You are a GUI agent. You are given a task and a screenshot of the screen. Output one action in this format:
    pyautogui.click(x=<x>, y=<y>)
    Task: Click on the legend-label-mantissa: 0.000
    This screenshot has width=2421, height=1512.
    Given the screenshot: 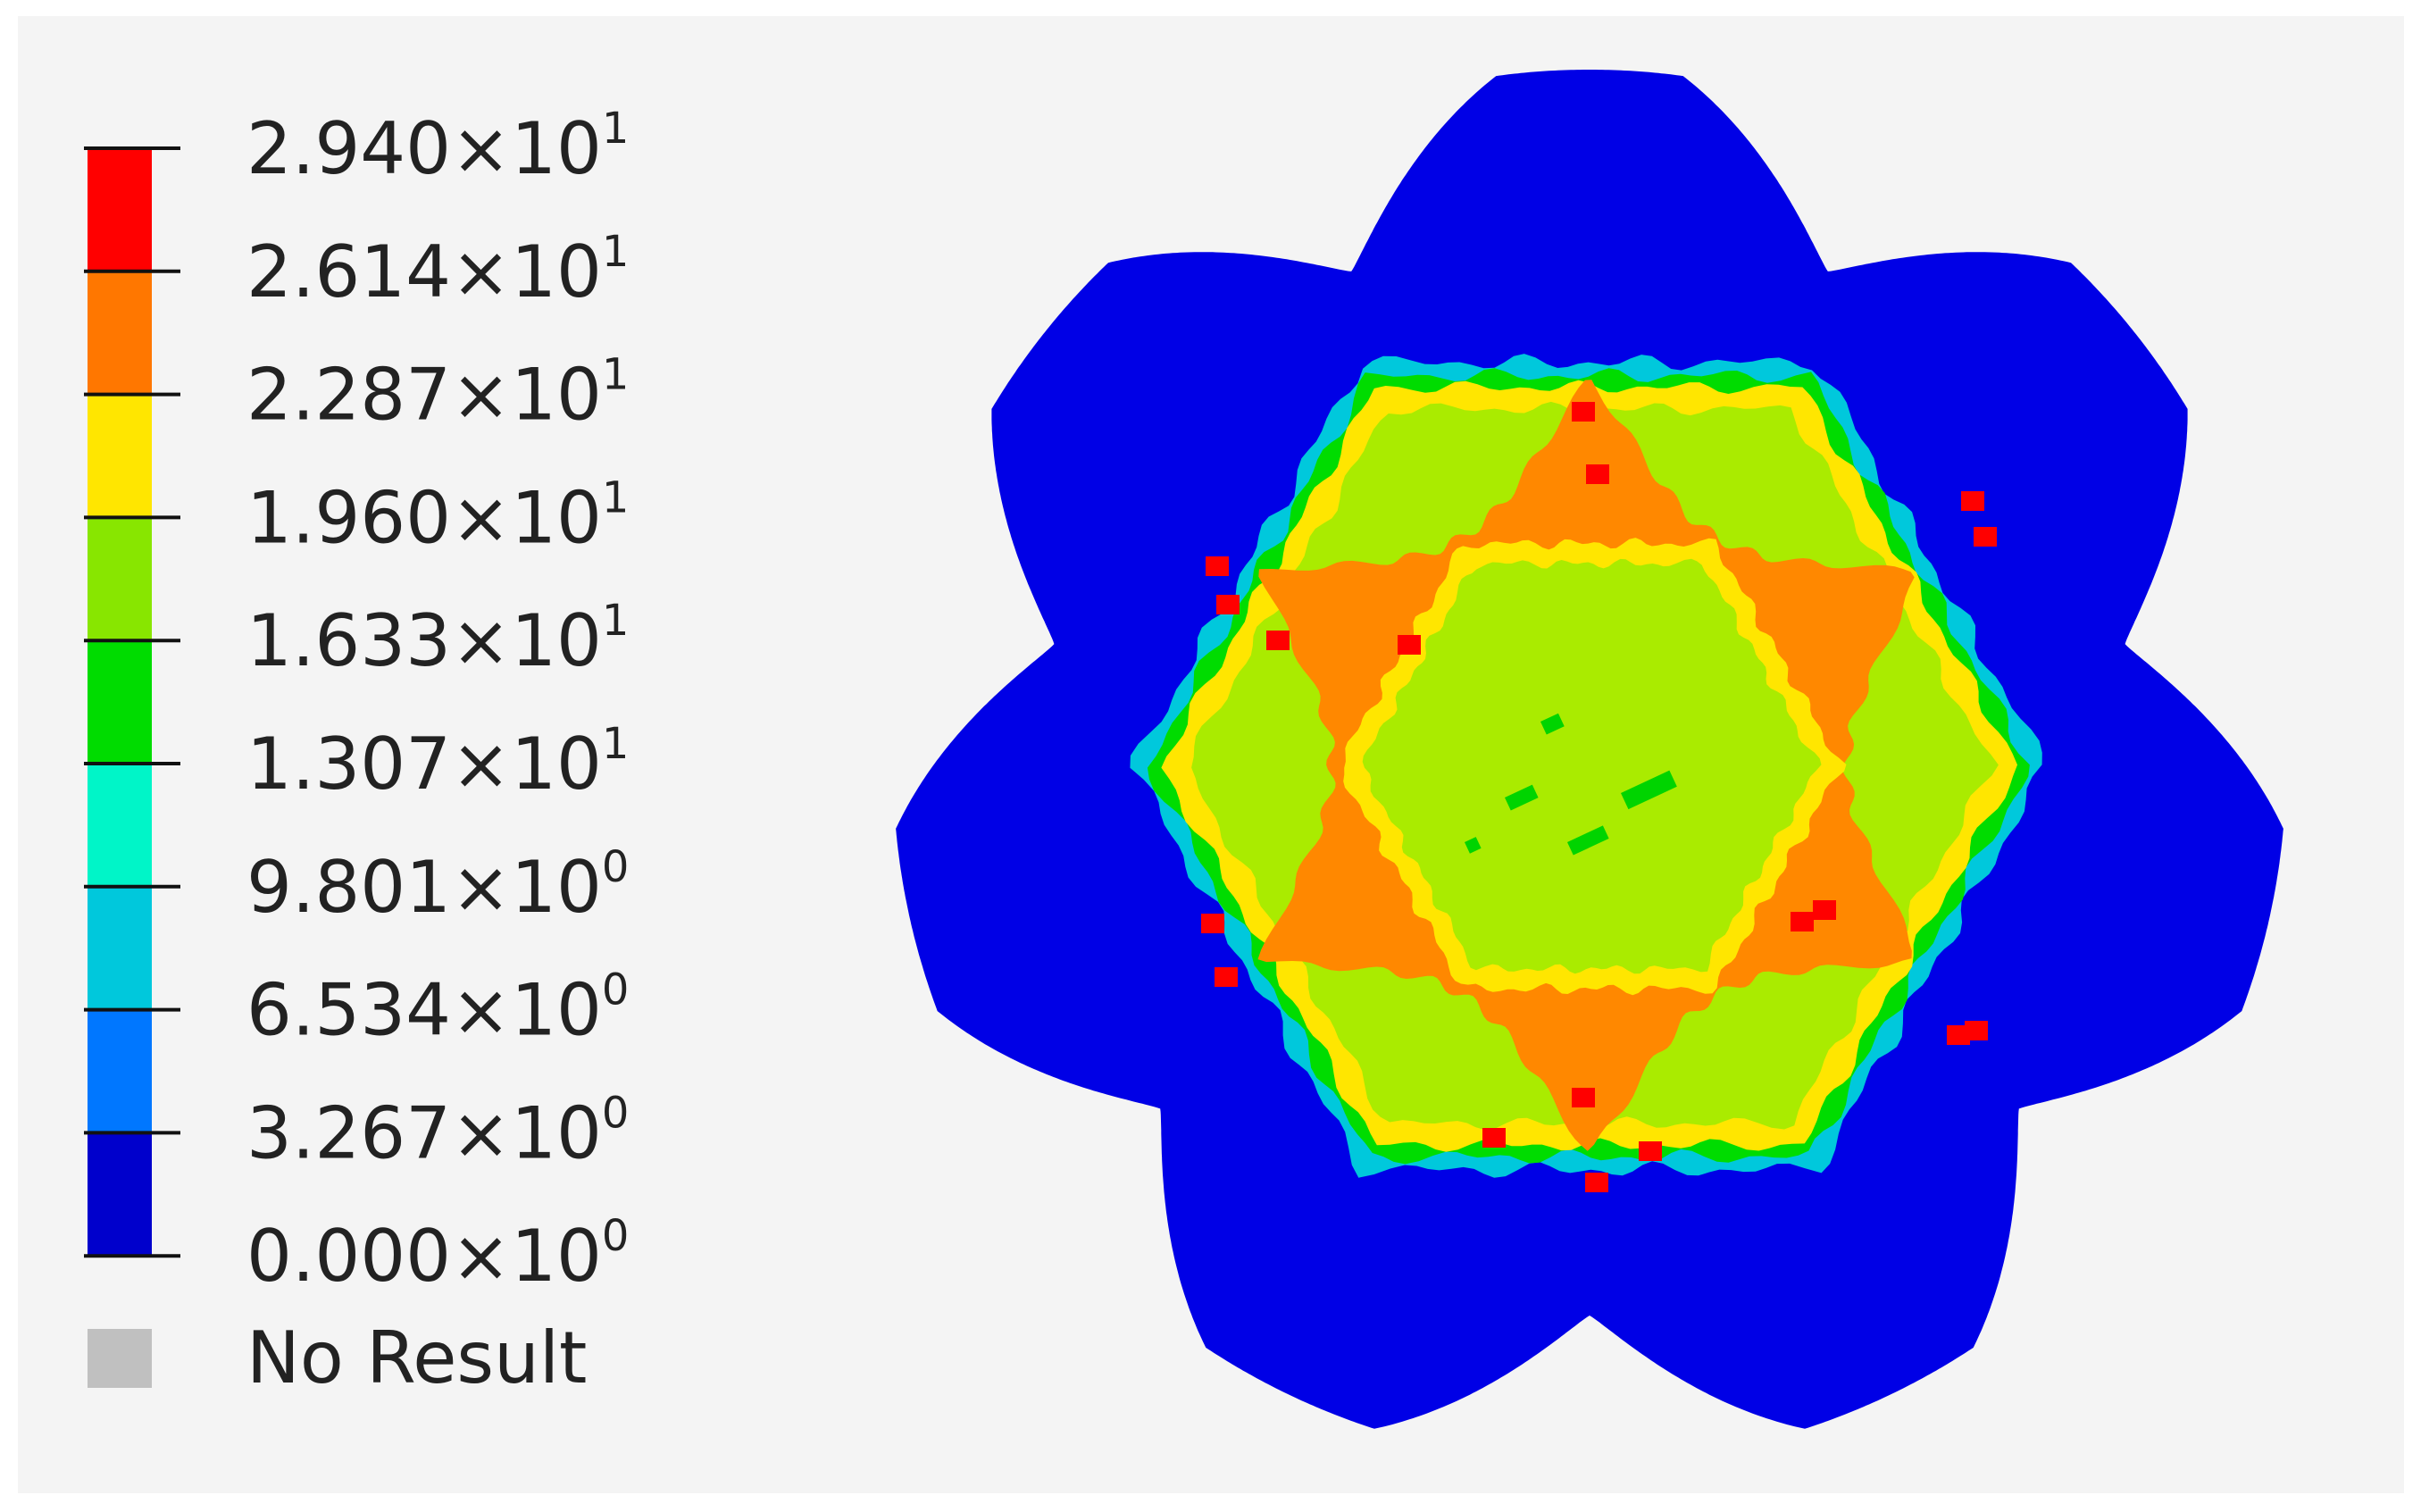 What is the action you would take?
    pyautogui.click(x=348, y=1256)
    